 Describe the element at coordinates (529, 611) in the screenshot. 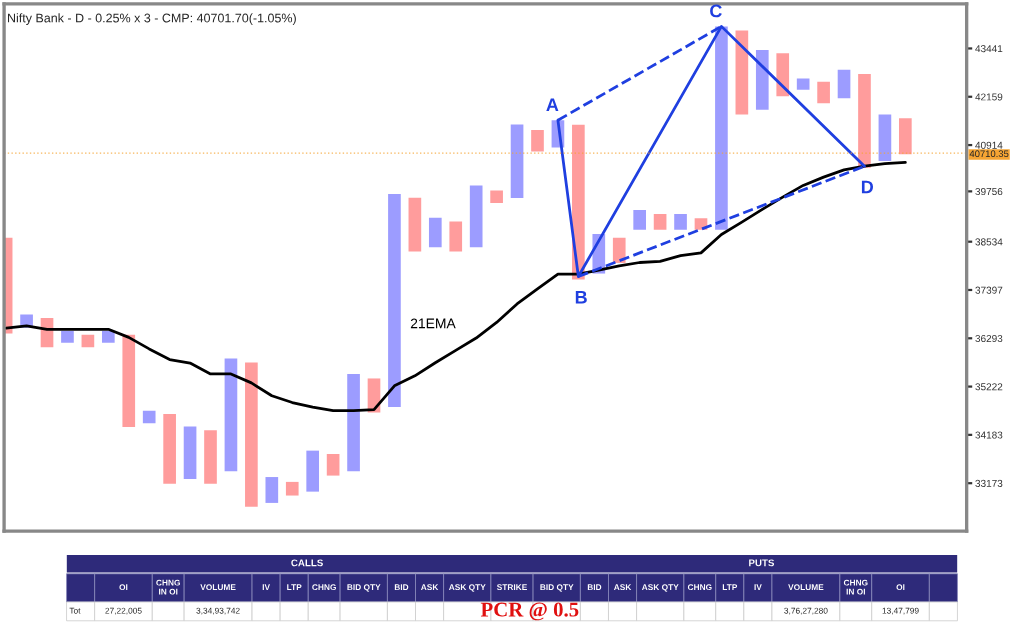

I see `text: PCR @ 0.5` at that location.